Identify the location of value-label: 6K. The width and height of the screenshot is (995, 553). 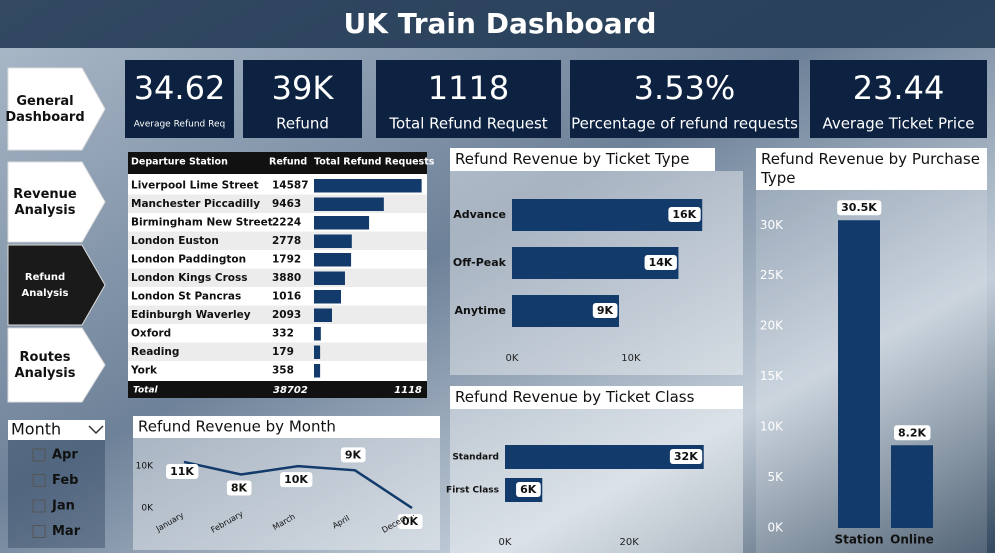
(528, 489).